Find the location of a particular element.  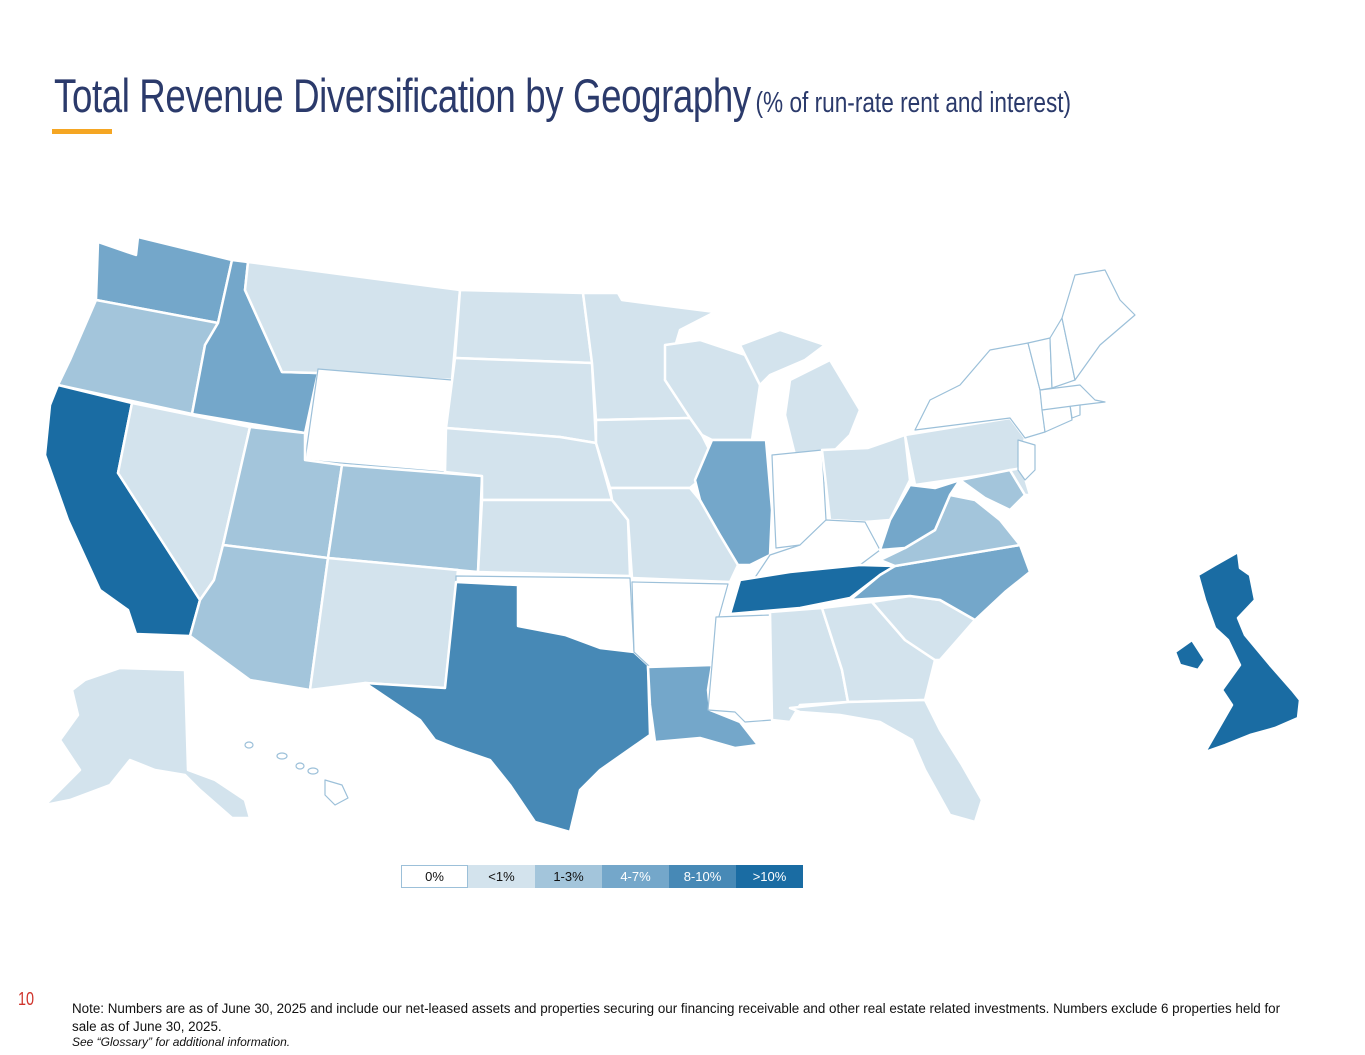

state-me is located at coordinates (1098, 325).